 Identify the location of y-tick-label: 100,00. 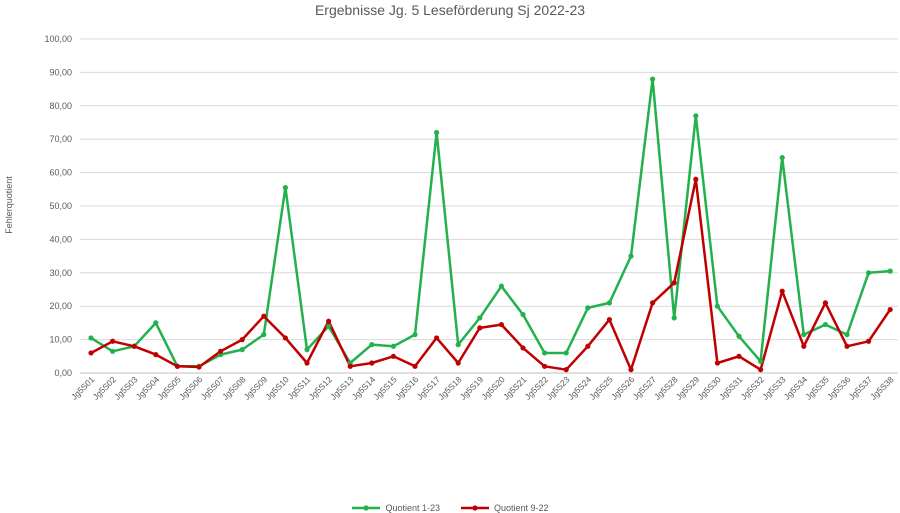
(58, 39).